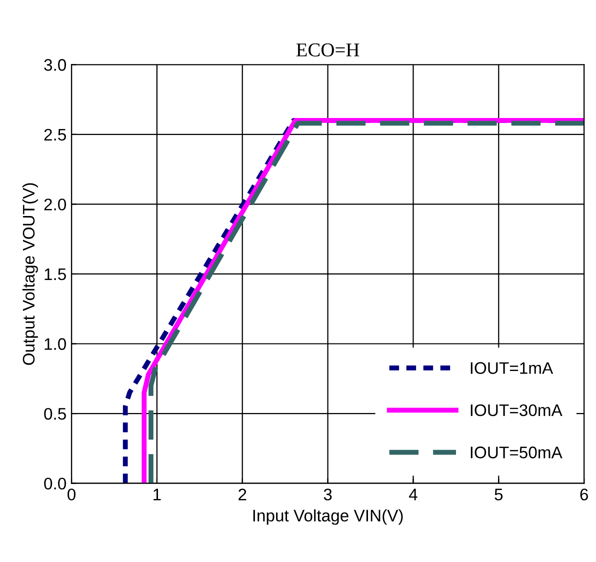  Describe the element at coordinates (55, 204) in the screenshot. I see `y-tick-label: 2.0` at that location.